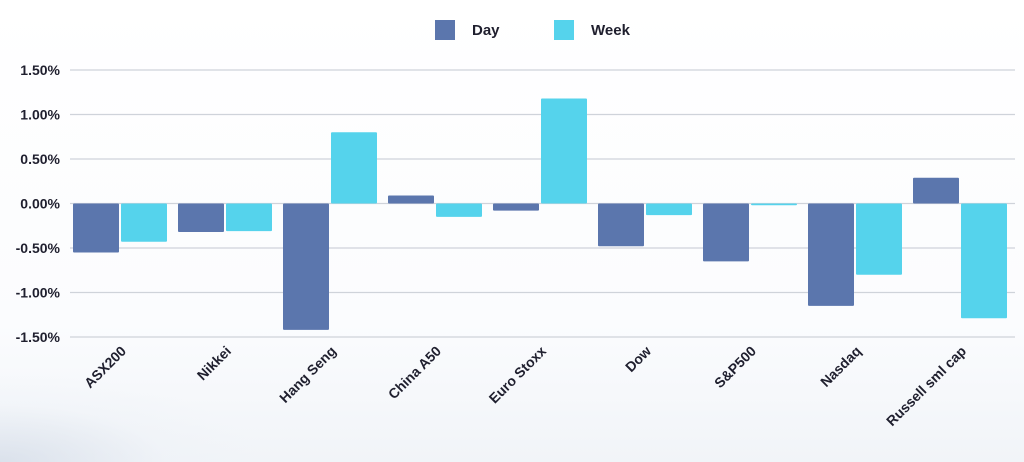 The image size is (1024, 462). What do you see at coordinates (40, 115) in the screenshot?
I see `y-tick-label: 1.00%` at bounding box center [40, 115].